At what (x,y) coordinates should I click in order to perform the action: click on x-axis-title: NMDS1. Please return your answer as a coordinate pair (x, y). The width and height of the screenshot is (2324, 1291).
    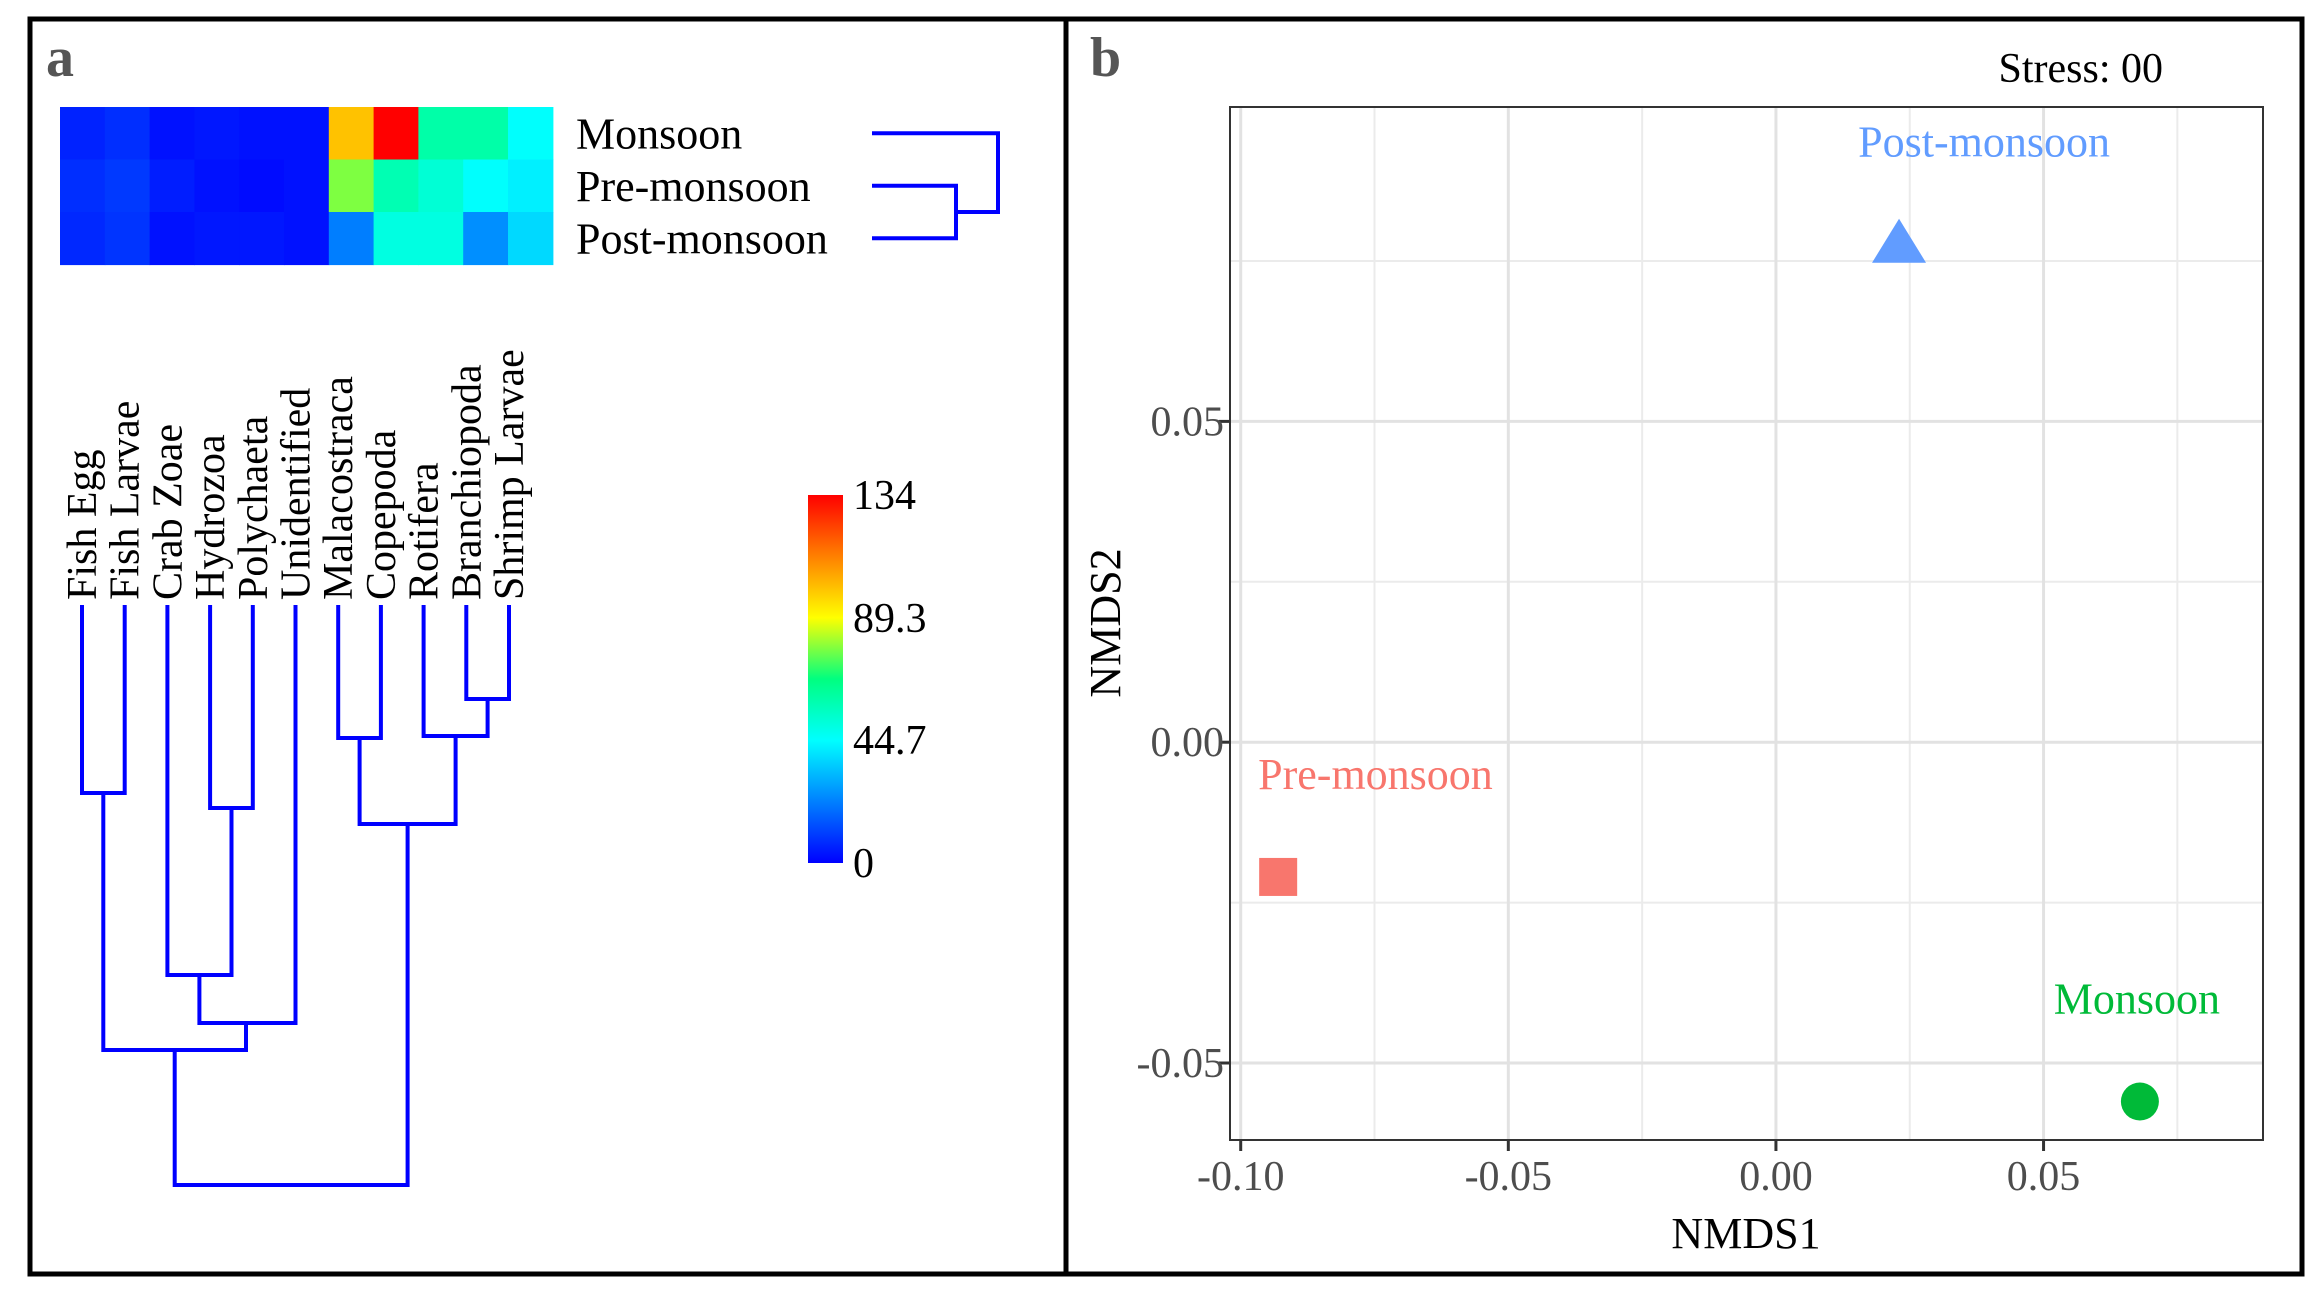
    Looking at the image, I should click on (1745, 1233).